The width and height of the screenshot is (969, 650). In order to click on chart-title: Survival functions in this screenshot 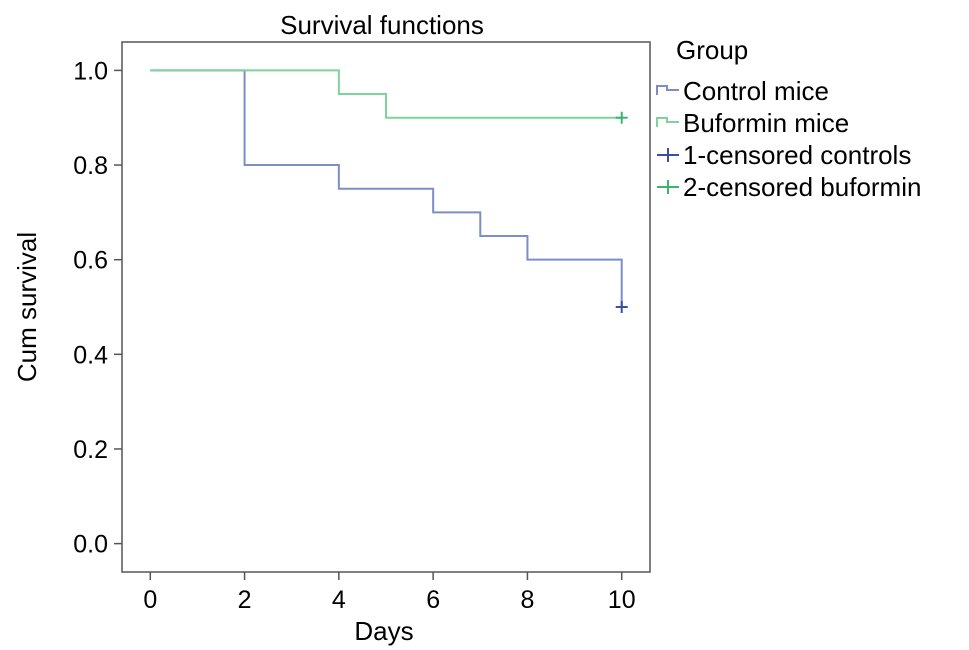, I will do `click(382, 25)`.